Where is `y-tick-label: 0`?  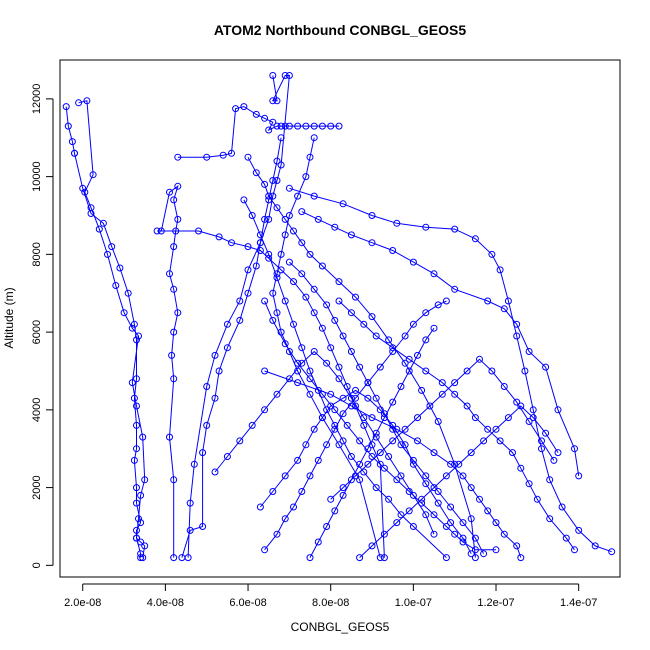
y-tick-label: 0 is located at coordinates (37, 565).